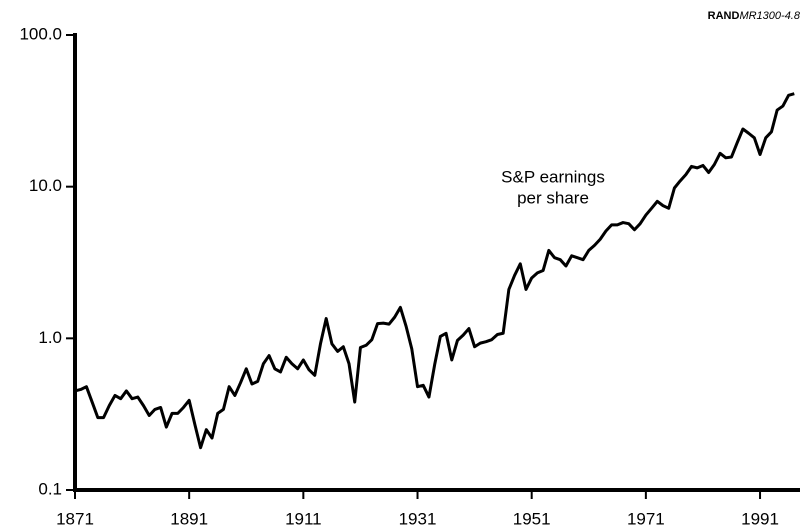 The width and height of the screenshot is (801, 531). What do you see at coordinates (303, 518) in the screenshot?
I see `x-tick-label: 1911` at bounding box center [303, 518].